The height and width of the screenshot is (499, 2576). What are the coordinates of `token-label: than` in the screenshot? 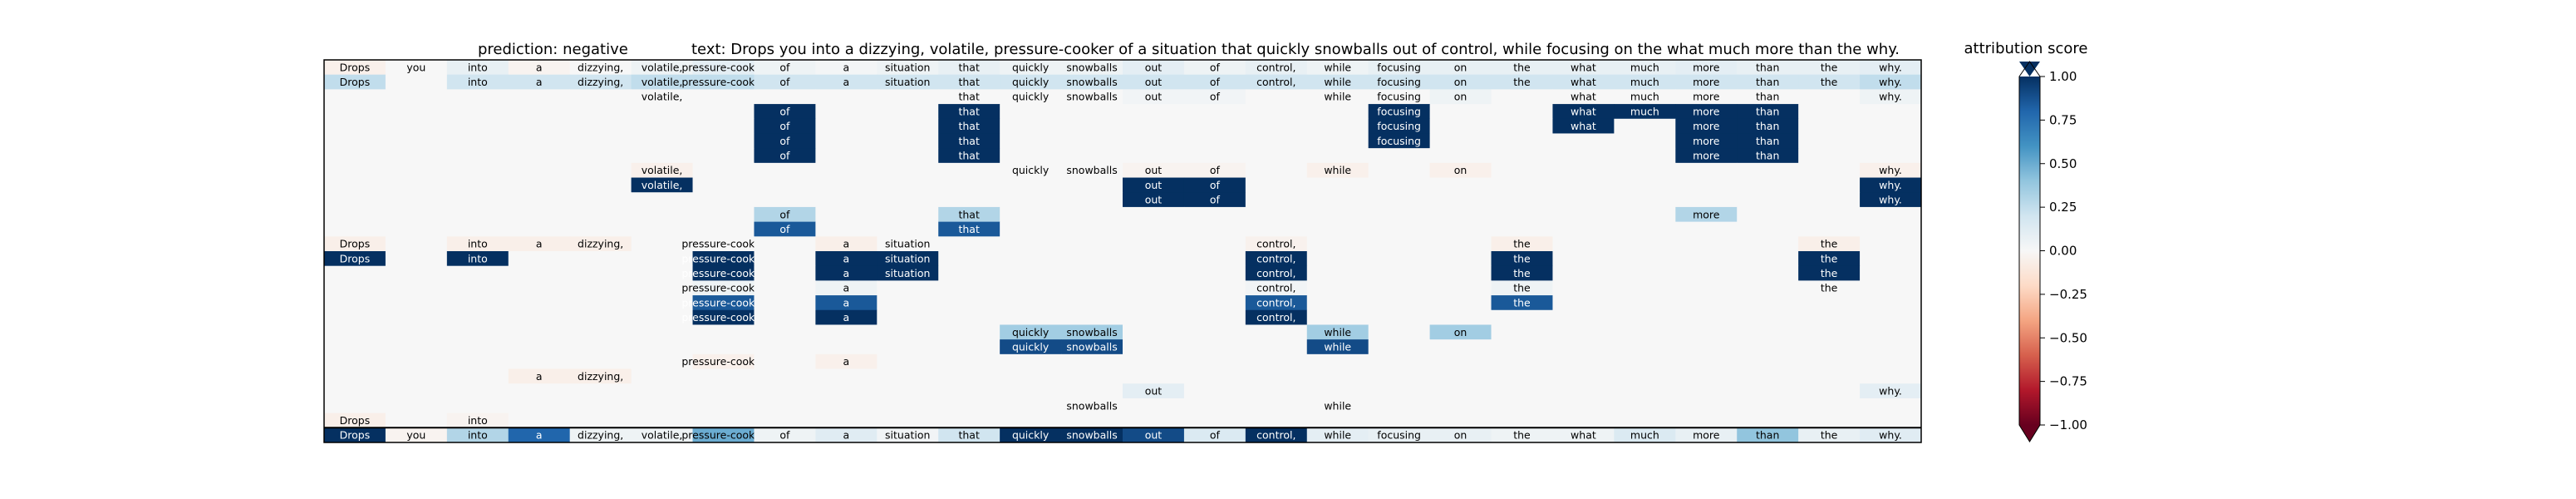 It's located at (1767, 97).